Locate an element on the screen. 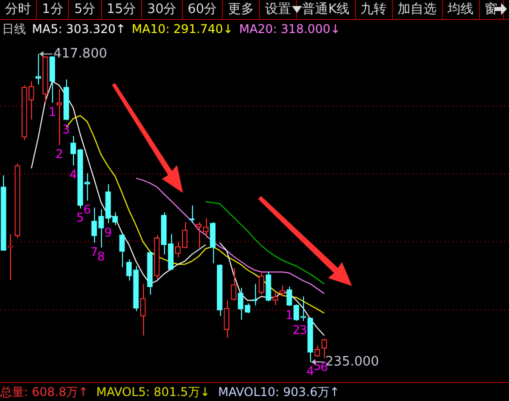 This screenshot has height=401, width=509. text: MA20: 318.000↓ is located at coordinates (289, 29).